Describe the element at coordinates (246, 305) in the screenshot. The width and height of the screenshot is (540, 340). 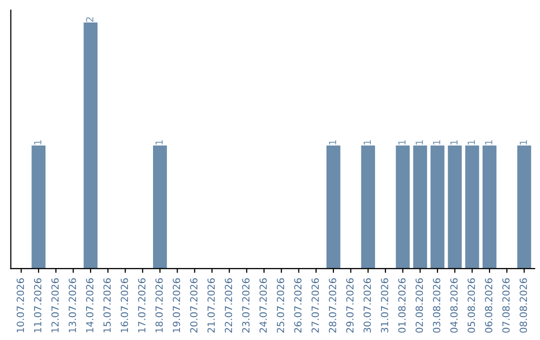
I see `x-tick-label: 23.07.2026` at that location.